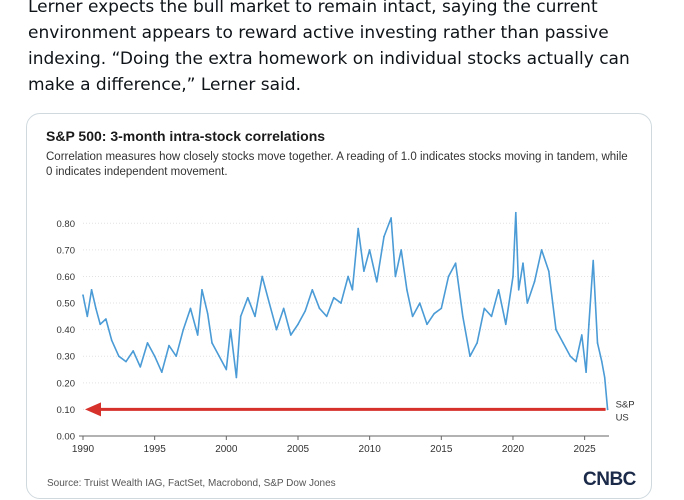 This screenshot has height=500, width=684. Describe the element at coordinates (83, 449) in the screenshot. I see `x-tick-label: 1990` at that location.